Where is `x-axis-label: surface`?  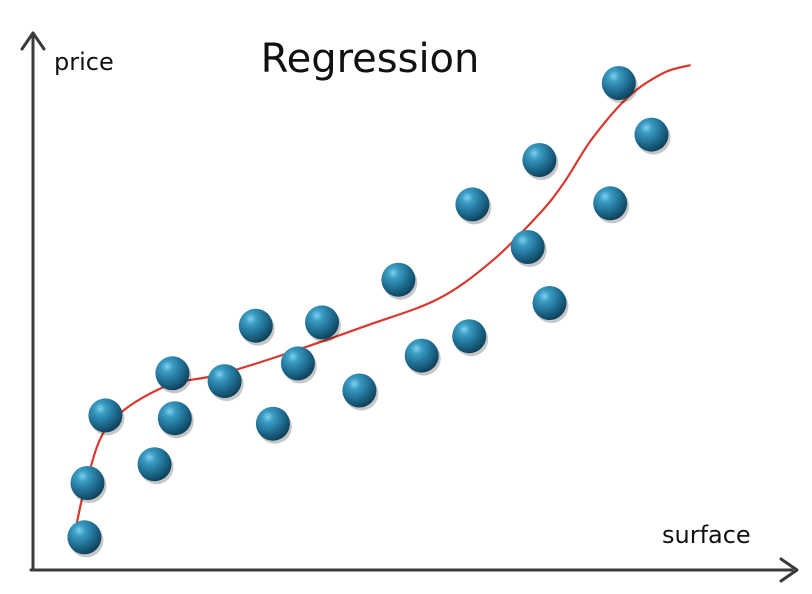 x-axis-label: surface is located at coordinates (706, 535).